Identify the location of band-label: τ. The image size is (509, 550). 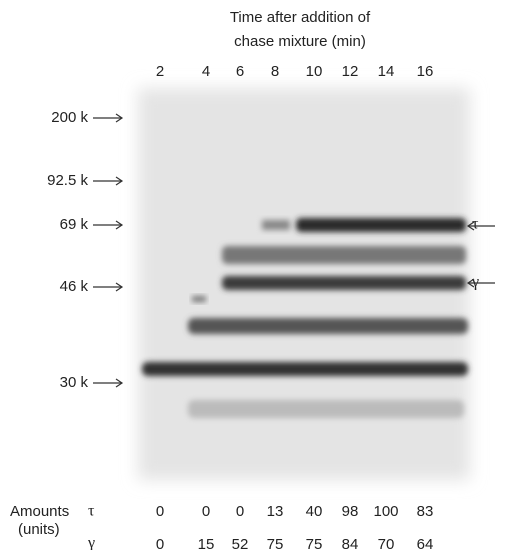
(475, 224).